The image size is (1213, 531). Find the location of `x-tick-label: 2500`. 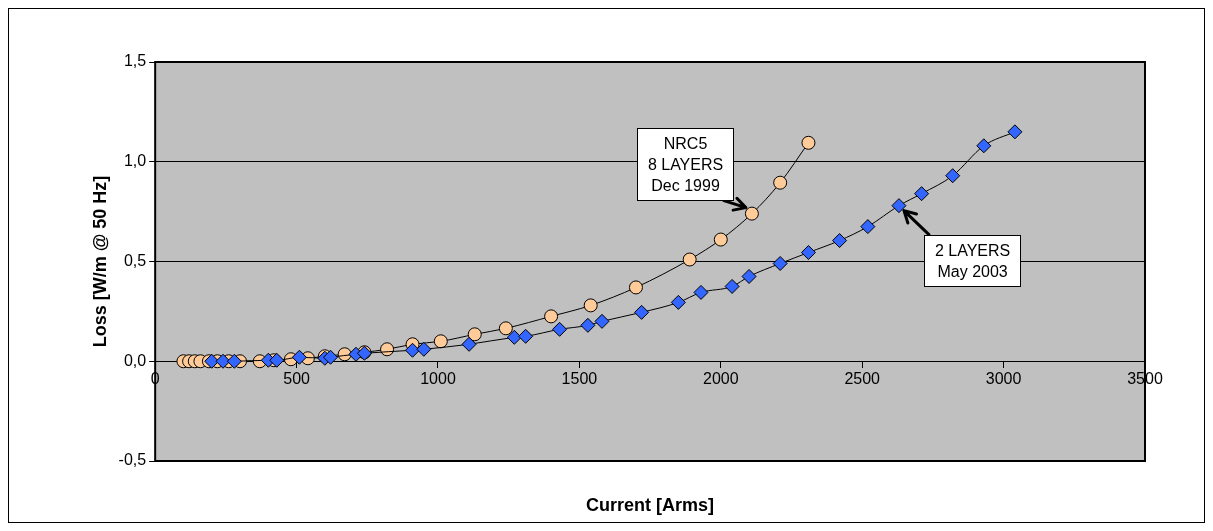

x-tick-label: 2500 is located at coordinates (862, 379).